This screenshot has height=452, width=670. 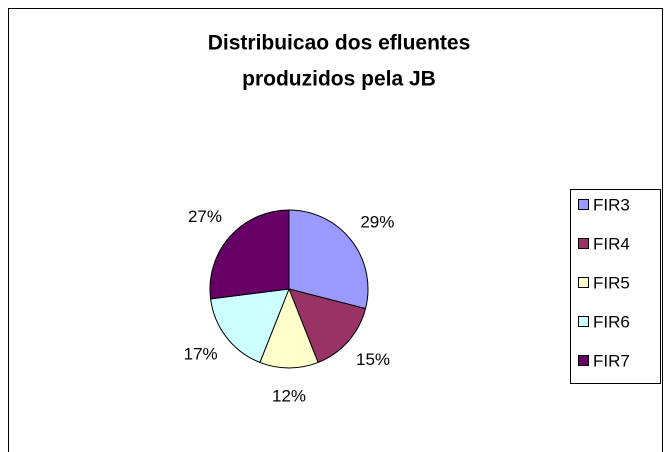 I want to click on data-label: 15%, so click(x=373, y=359).